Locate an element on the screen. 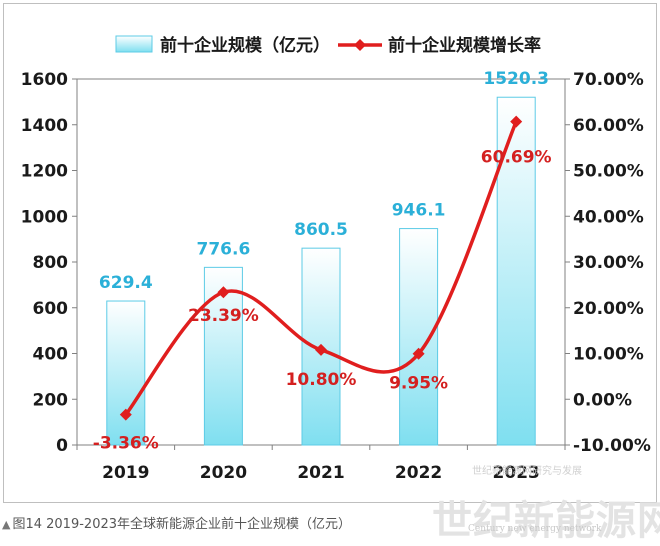  y-right-tick-label: 70.00% is located at coordinates (608, 80).